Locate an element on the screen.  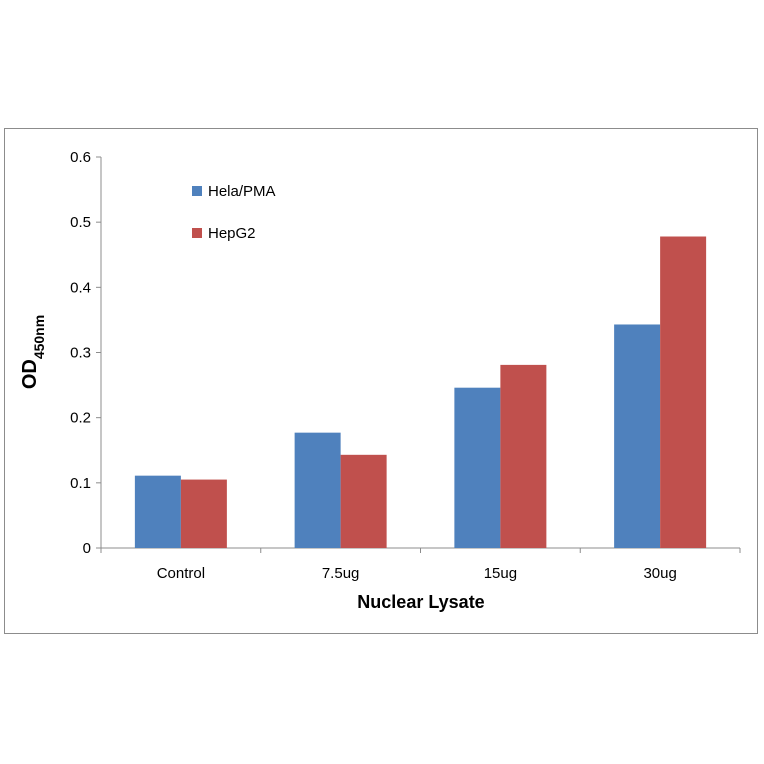
legend: Hela/PMA HepG2 is located at coordinates (234, 212).